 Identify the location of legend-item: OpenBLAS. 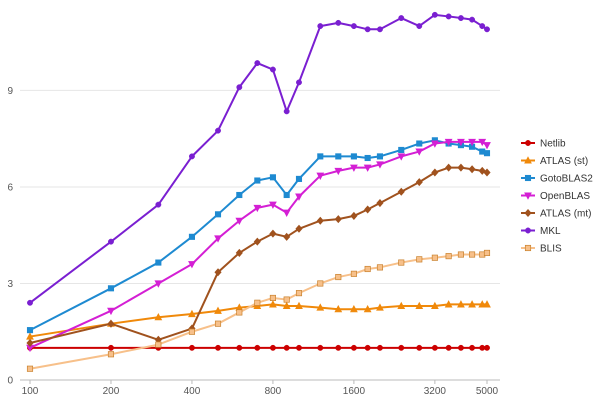
(555, 196).